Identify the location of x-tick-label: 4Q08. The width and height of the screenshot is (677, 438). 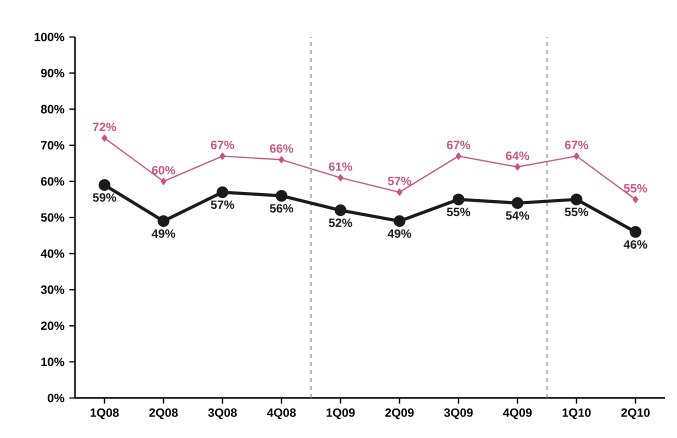
(281, 414).